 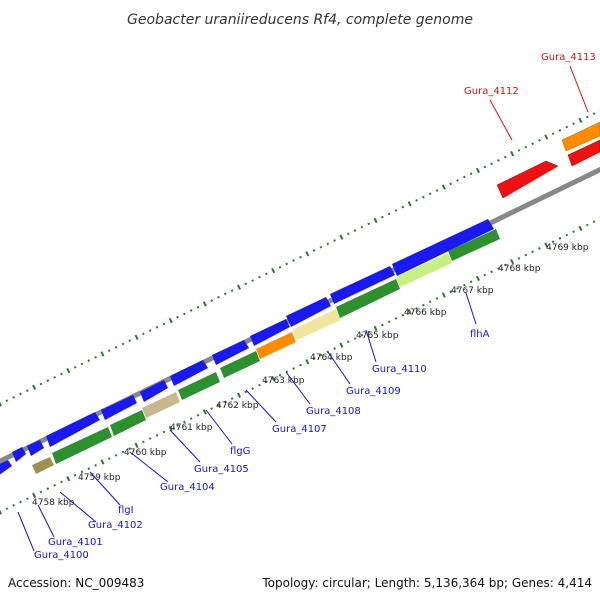 What do you see at coordinates (61, 555) in the screenshot?
I see `gene-label: Gura_4100` at bounding box center [61, 555].